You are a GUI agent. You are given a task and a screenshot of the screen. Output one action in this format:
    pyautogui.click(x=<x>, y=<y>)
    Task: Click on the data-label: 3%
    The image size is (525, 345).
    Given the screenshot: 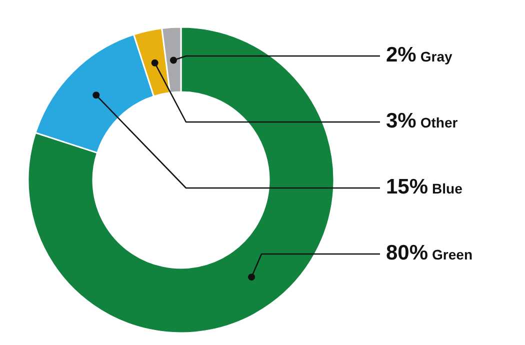 What is the action you would take?
    pyautogui.click(x=401, y=121)
    